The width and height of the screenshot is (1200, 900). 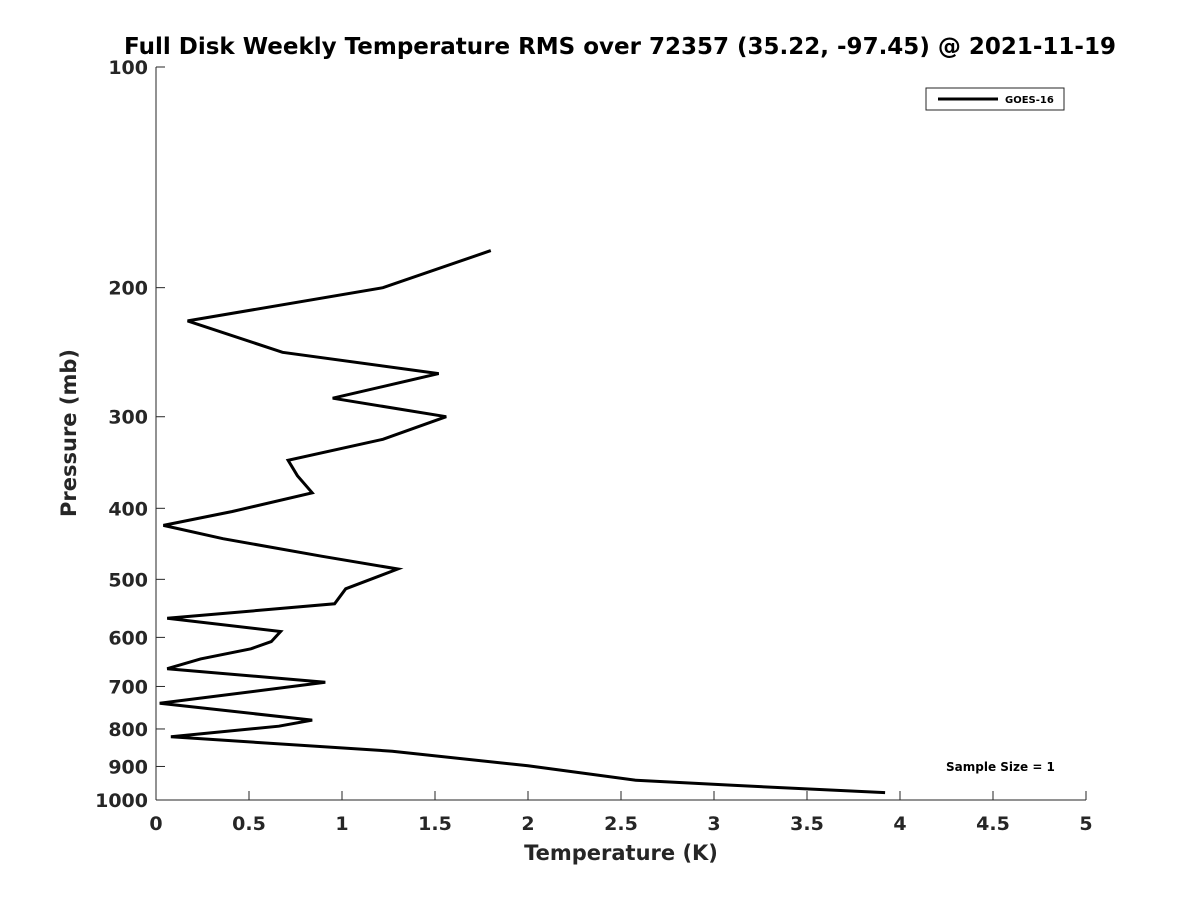 What do you see at coordinates (995, 99) in the screenshot?
I see `legend: GOES-16` at bounding box center [995, 99].